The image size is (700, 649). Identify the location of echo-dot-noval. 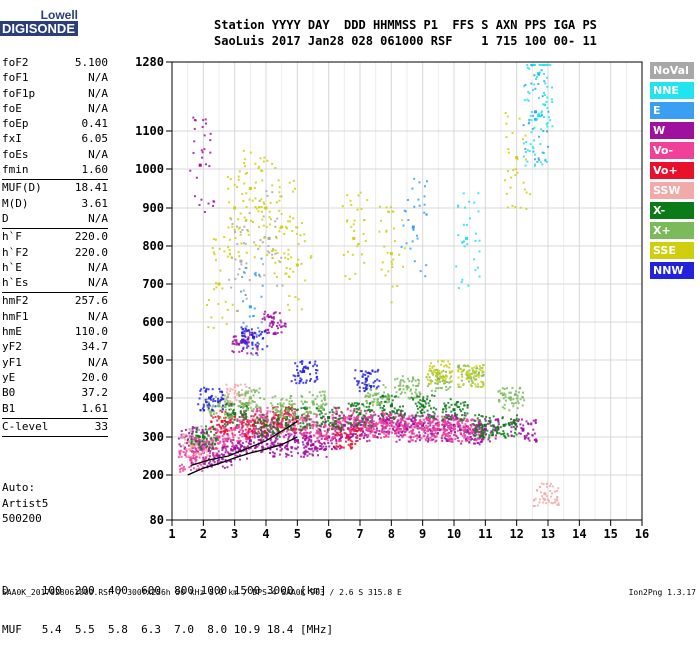
(195, 427).